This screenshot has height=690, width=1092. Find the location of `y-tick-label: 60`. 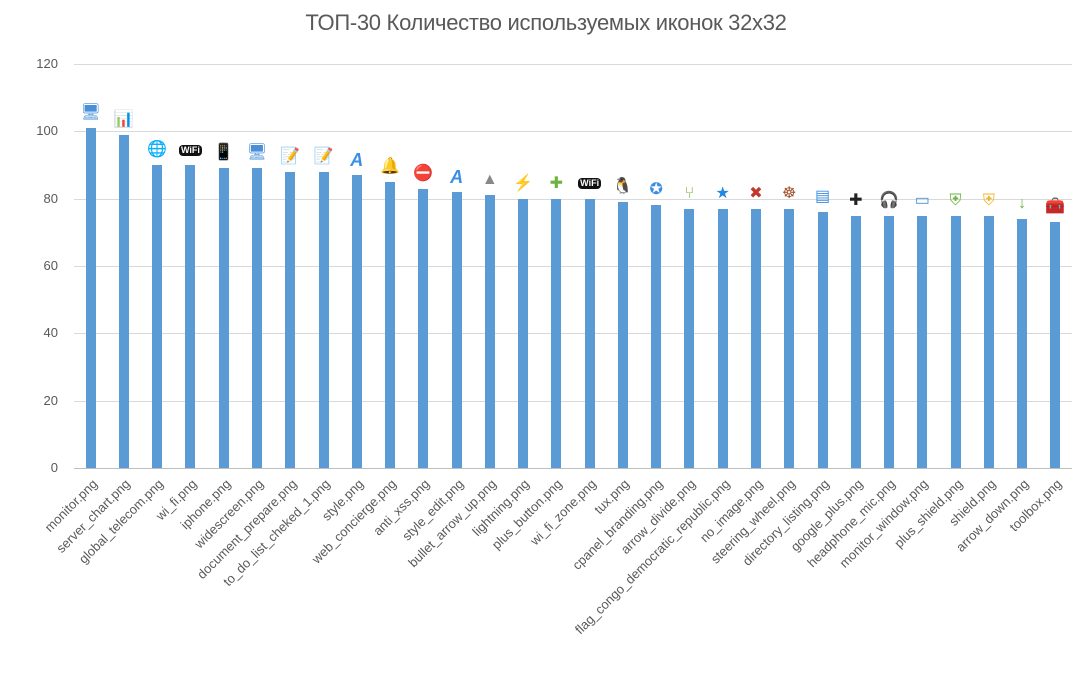

y-tick-label: 60 is located at coordinates (50, 265).